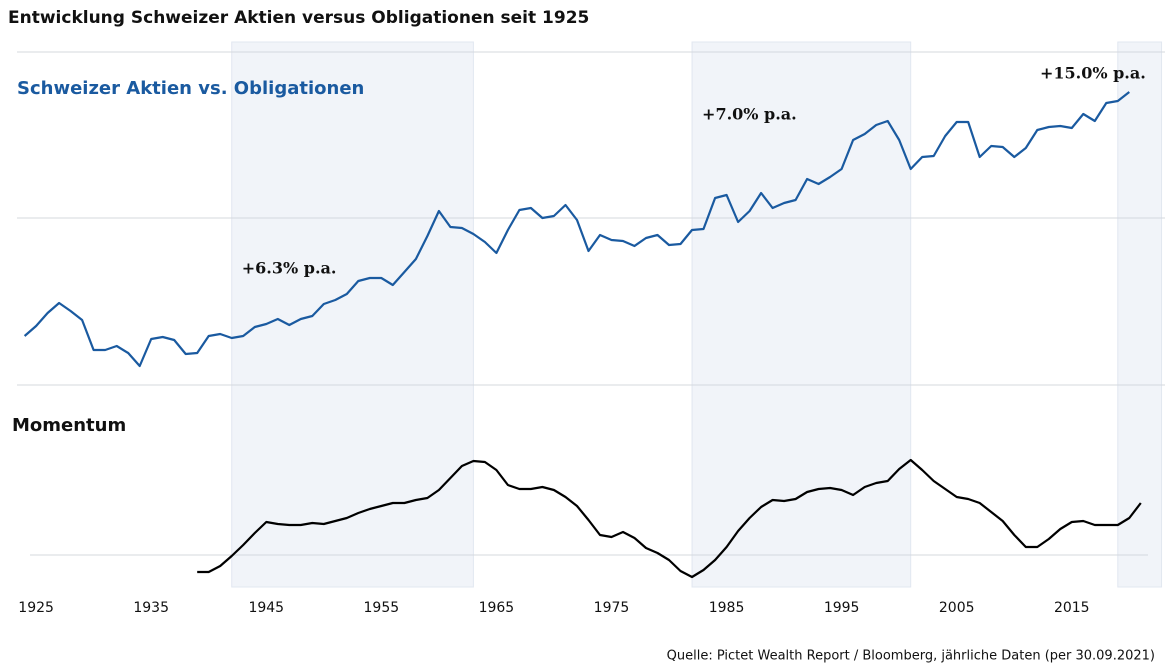 This screenshot has height=667, width=1173. Describe the element at coordinates (190, 88) in the screenshot. I see `chart-title: Schweizer Aktien vs. Obligationen` at that location.